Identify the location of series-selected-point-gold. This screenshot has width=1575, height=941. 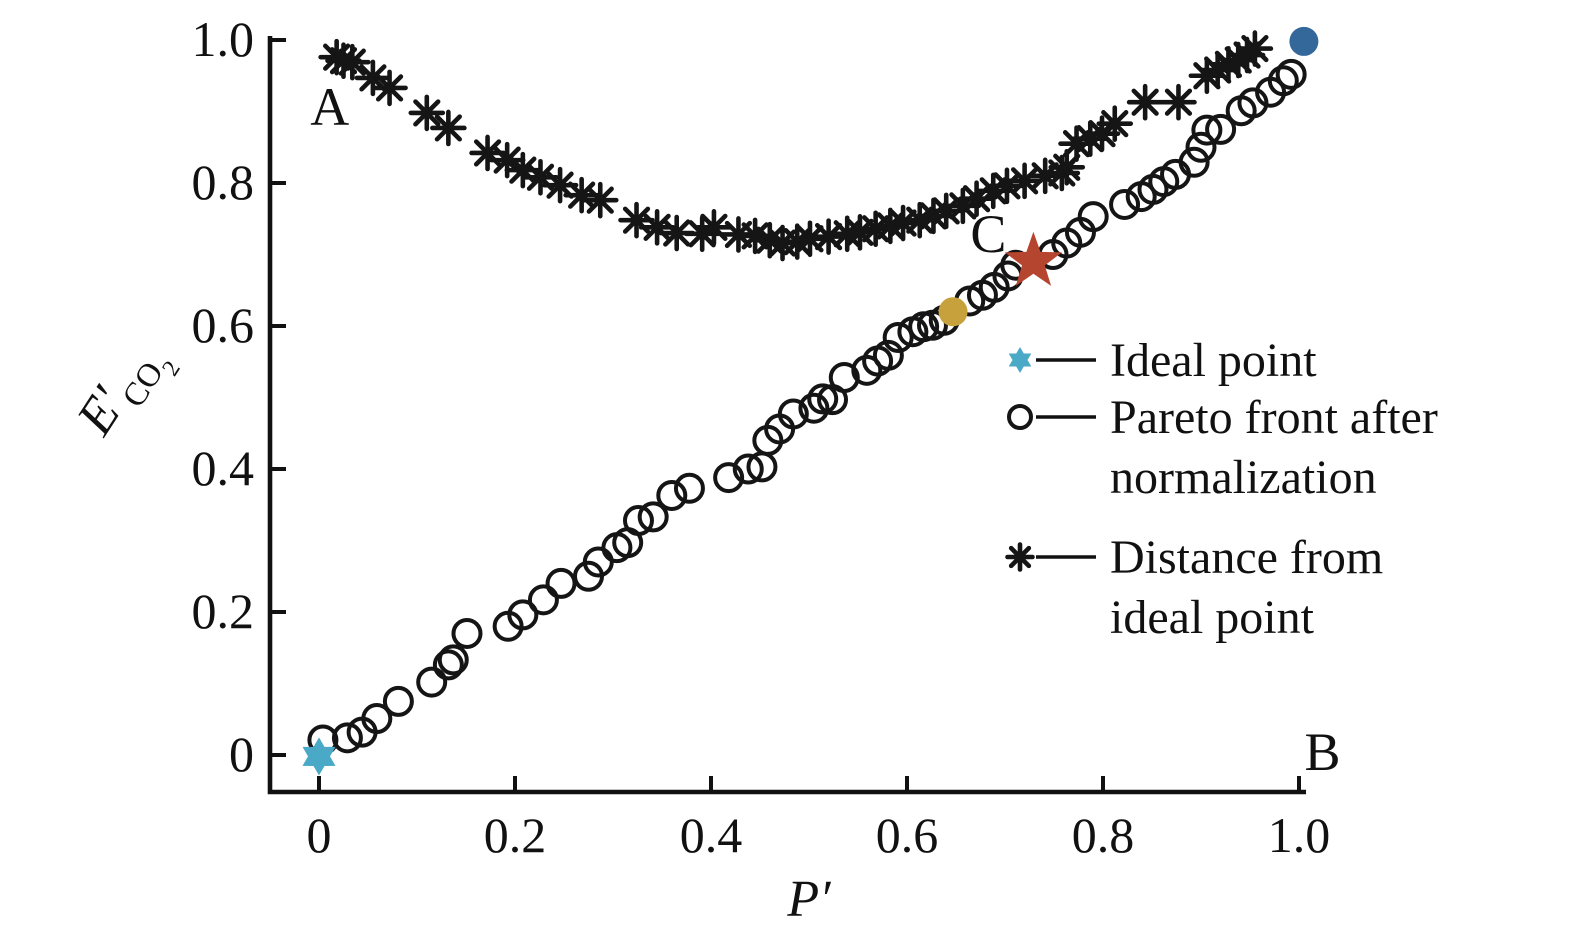
(953, 312).